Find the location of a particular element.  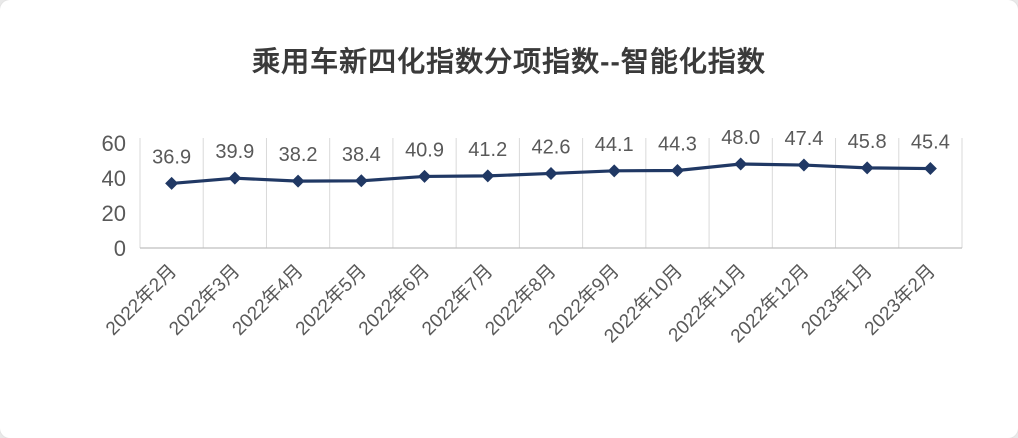

data-label: 48.0 is located at coordinates (740, 138).